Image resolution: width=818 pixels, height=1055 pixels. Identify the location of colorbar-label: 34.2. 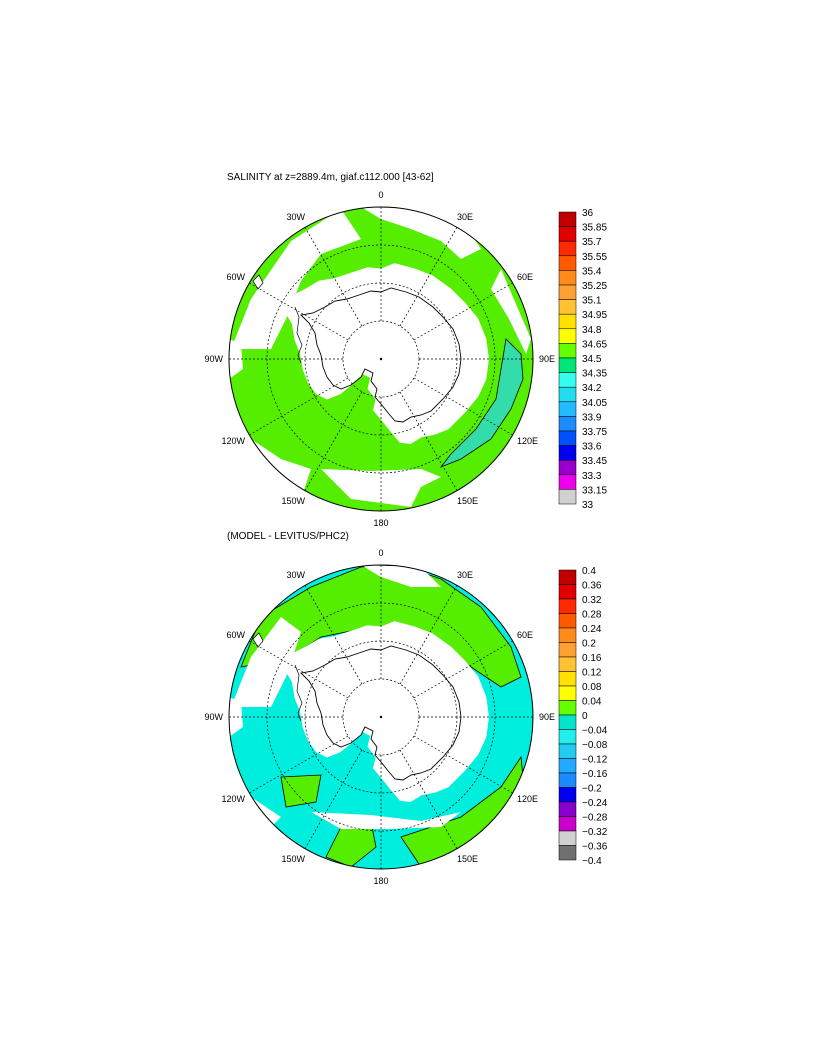
(592, 388).